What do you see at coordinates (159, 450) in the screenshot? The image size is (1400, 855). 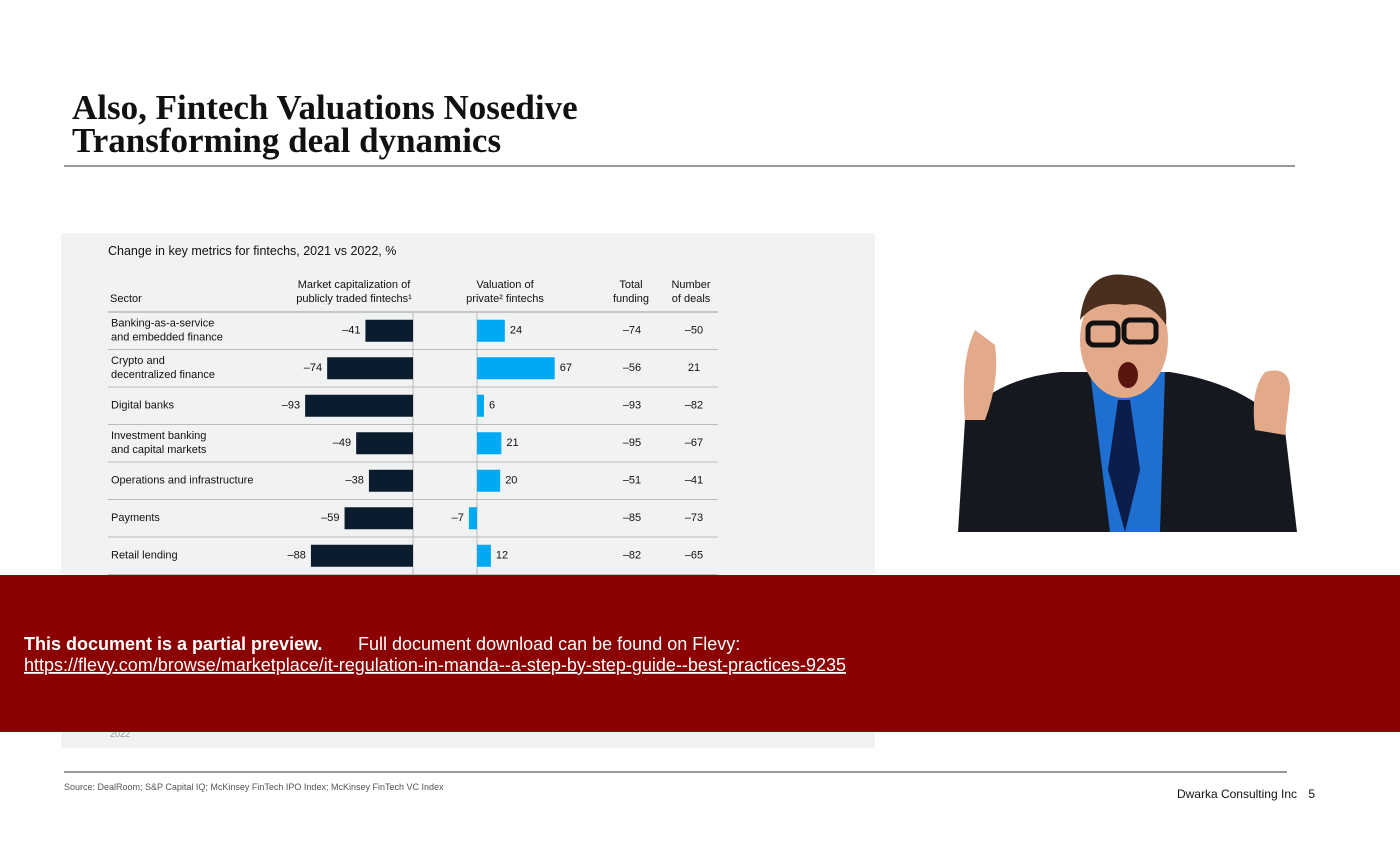 I see `sector-label: and capital markets` at bounding box center [159, 450].